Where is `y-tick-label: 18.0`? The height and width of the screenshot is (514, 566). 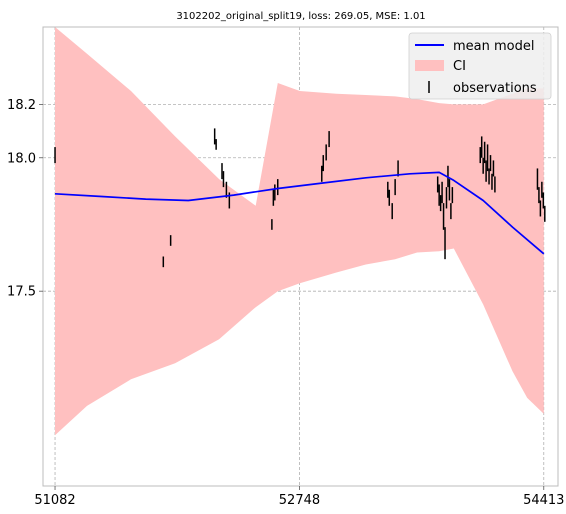
y-tick-label: 18.0 is located at coordinates (21, 158).